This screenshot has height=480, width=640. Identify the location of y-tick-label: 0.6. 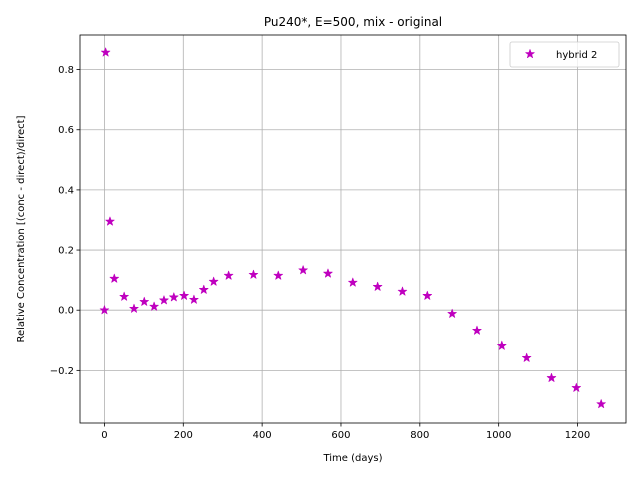
(66, 130).